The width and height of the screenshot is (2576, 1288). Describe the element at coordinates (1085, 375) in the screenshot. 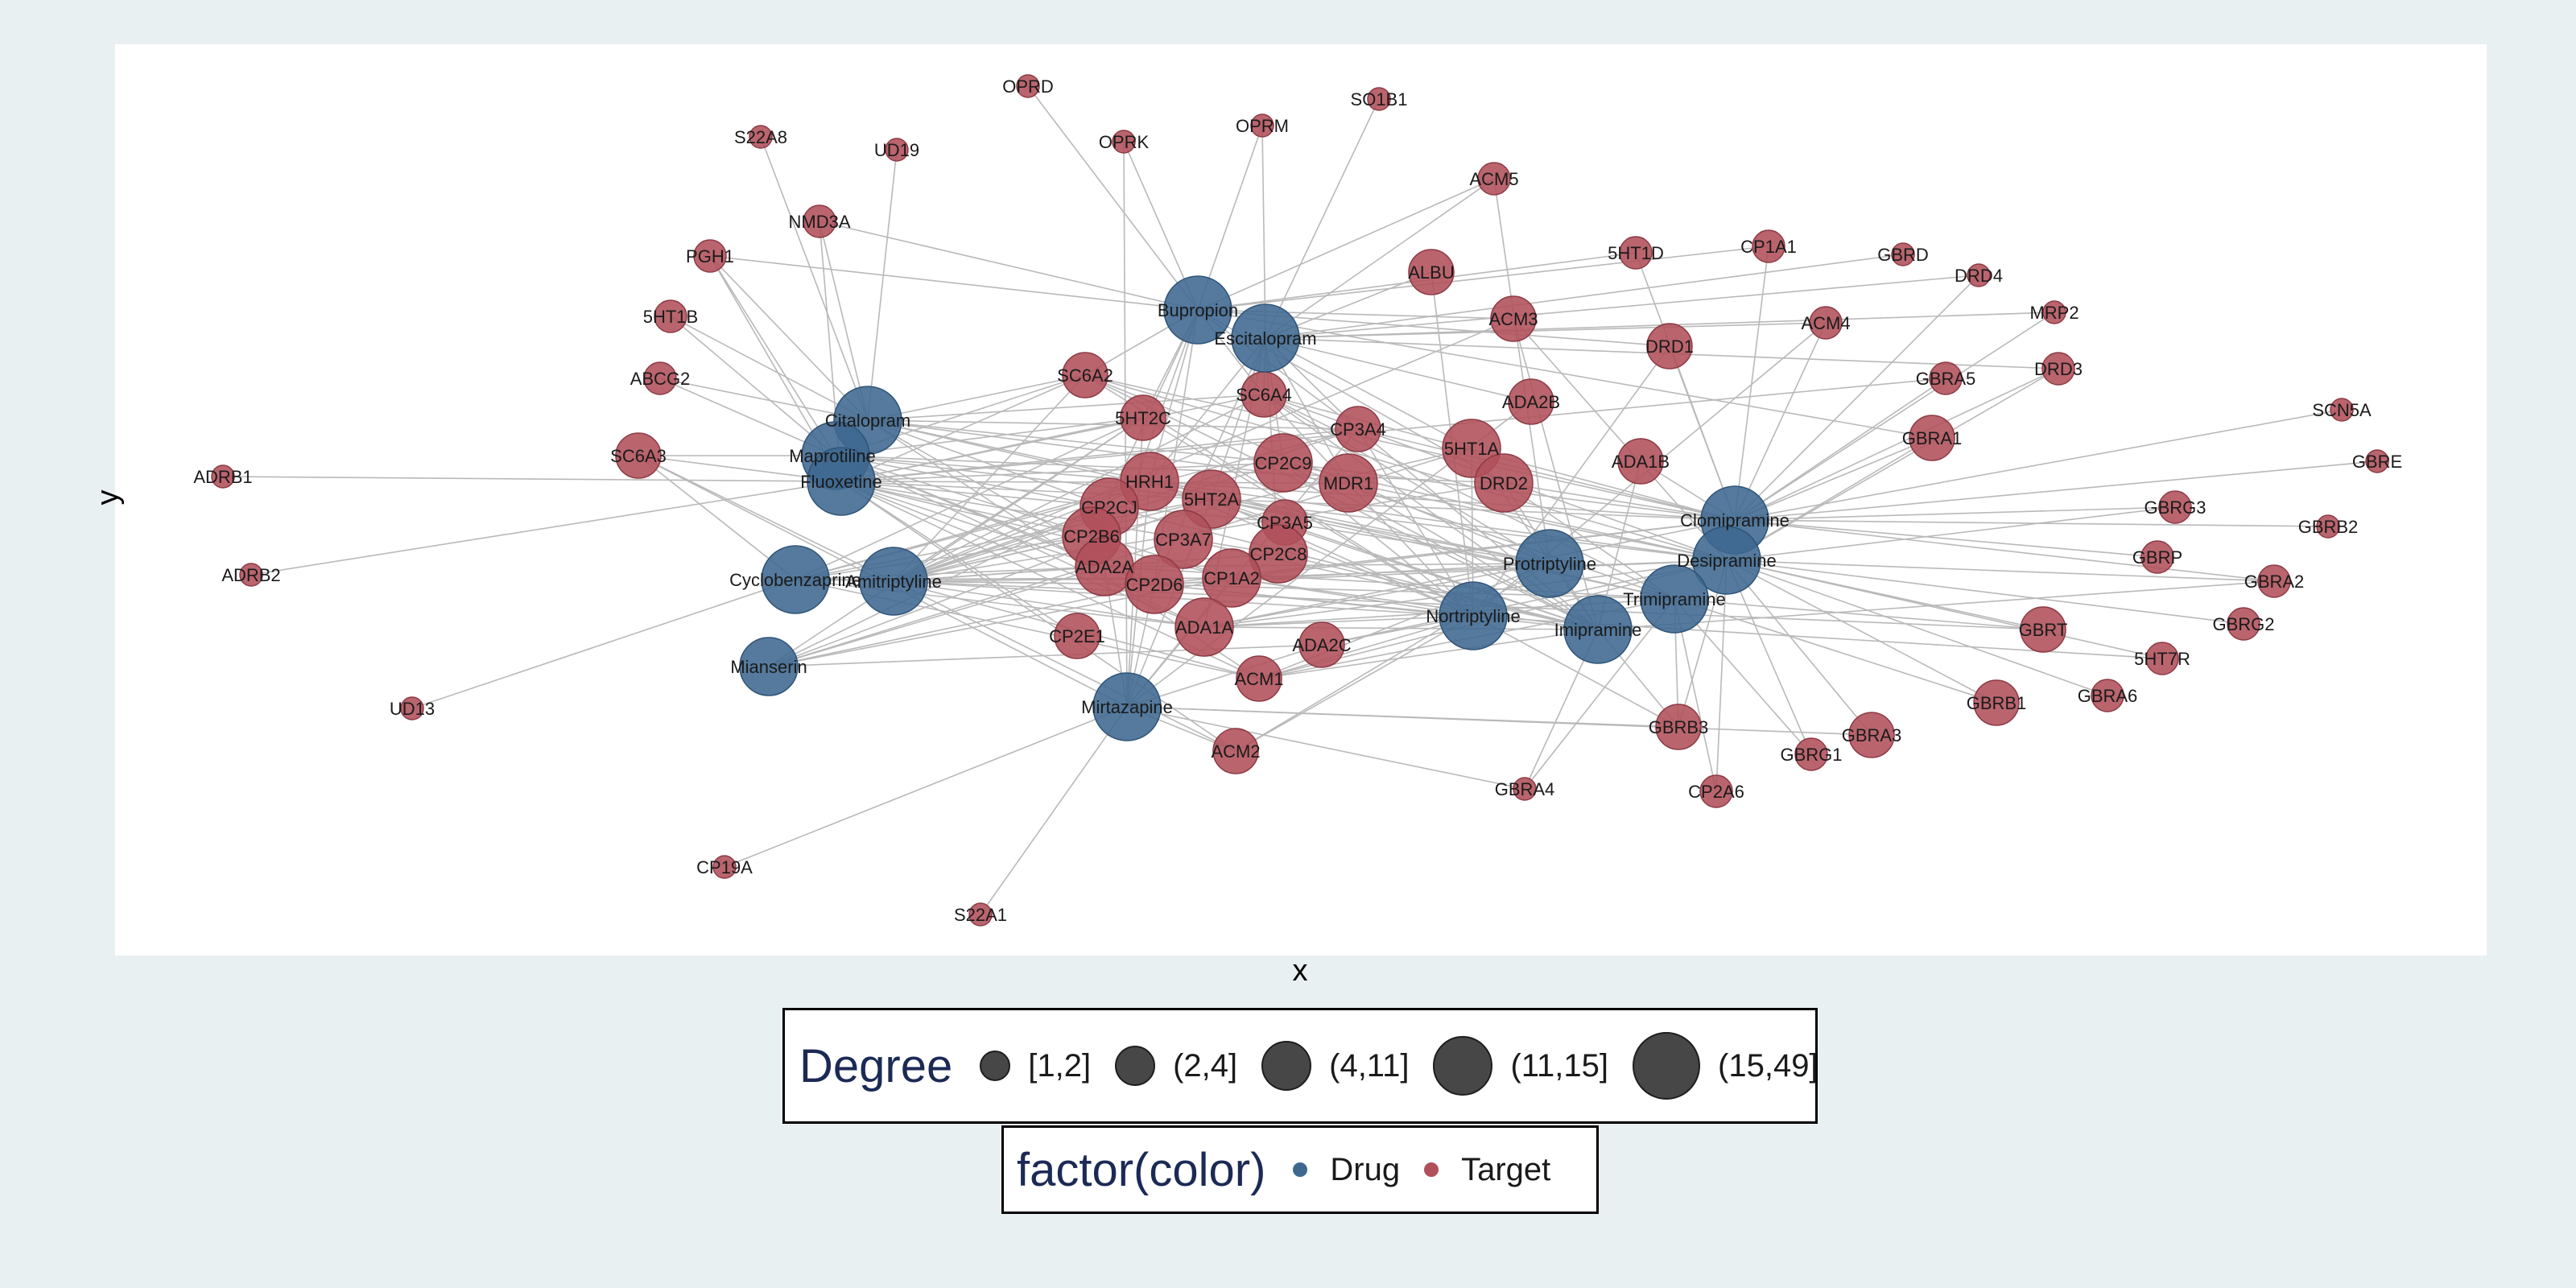

I see `node-label: SC6A2` at that location.